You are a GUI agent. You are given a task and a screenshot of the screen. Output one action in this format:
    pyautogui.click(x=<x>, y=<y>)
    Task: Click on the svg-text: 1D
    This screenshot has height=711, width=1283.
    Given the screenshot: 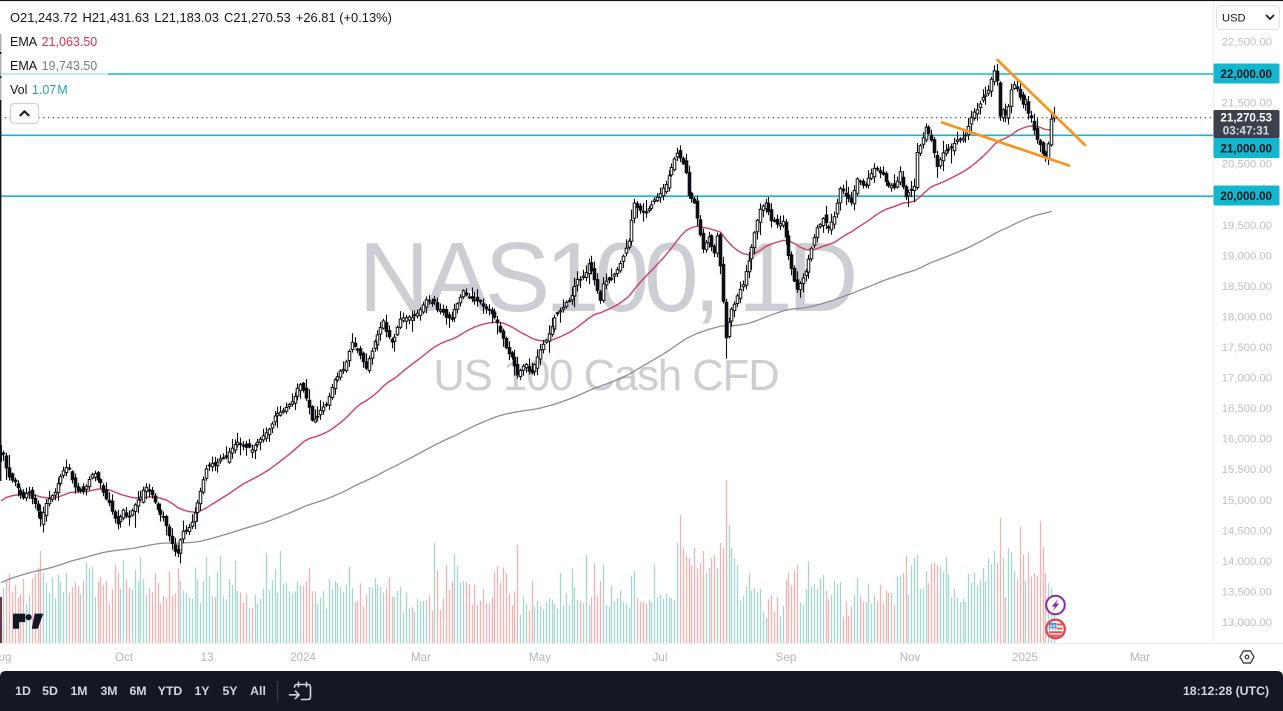 What is the action you would take?
    pyautogui.click(x=23, y=691)
    